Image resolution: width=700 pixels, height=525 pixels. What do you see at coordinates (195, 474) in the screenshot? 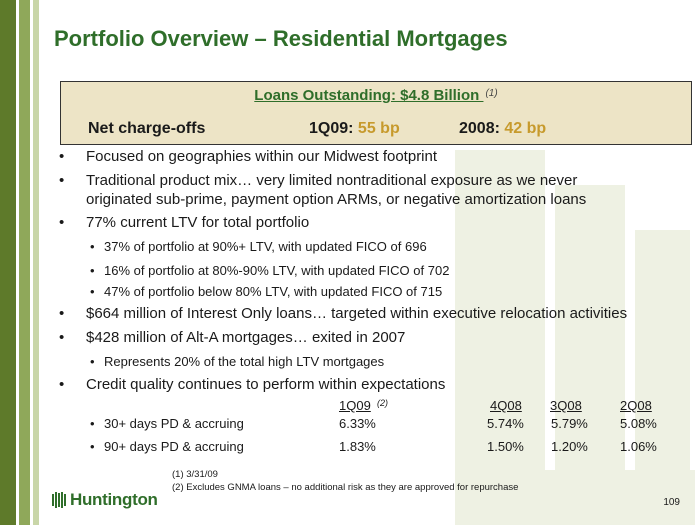
I see `footnote: (1) 3/31/09` at bounding box center [195, 474].